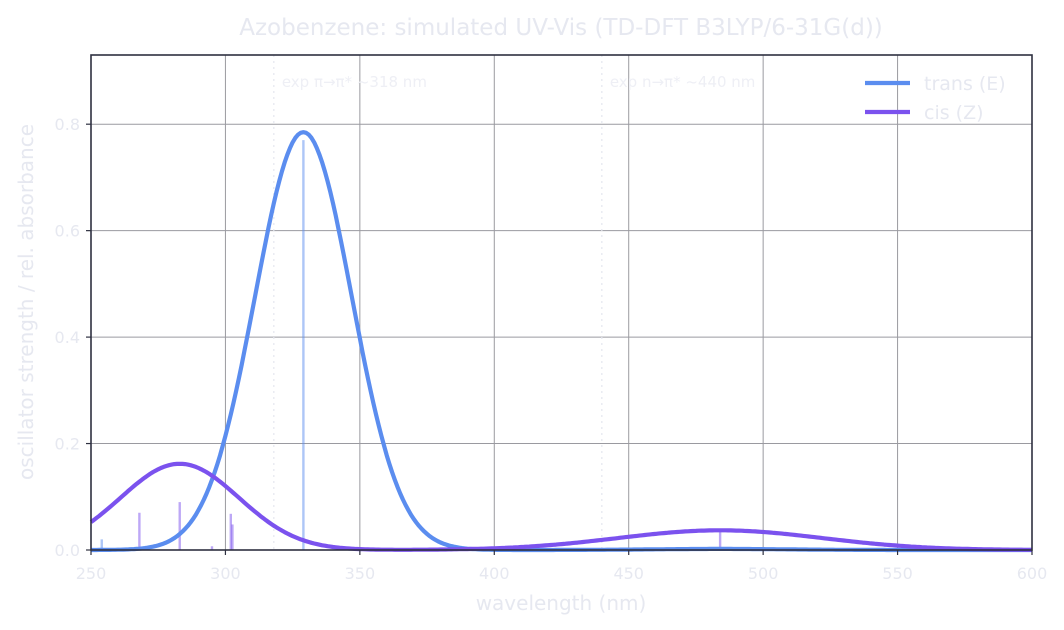  Describe the element at coordinates (1032, 573) in the screenshot. I see `x-tick-label: 600` at that location.